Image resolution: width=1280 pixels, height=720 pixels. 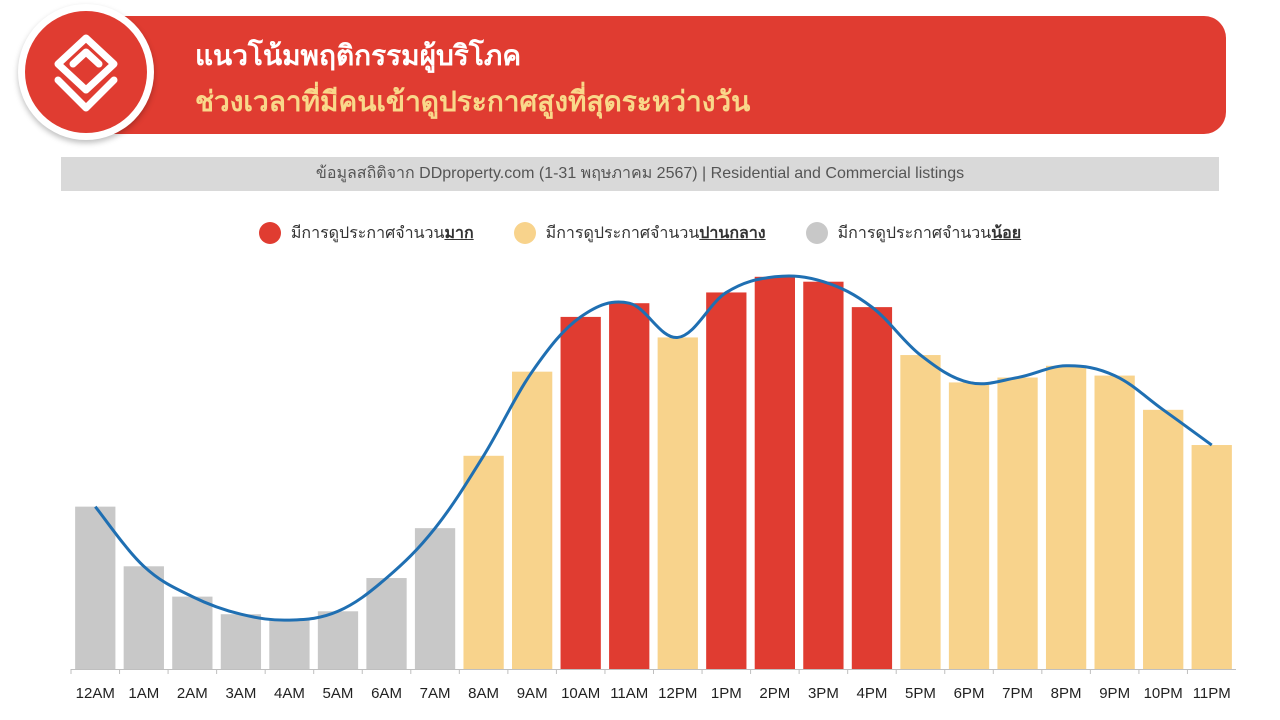 I want to click on bar-12pm, so click(x=677, y=503).